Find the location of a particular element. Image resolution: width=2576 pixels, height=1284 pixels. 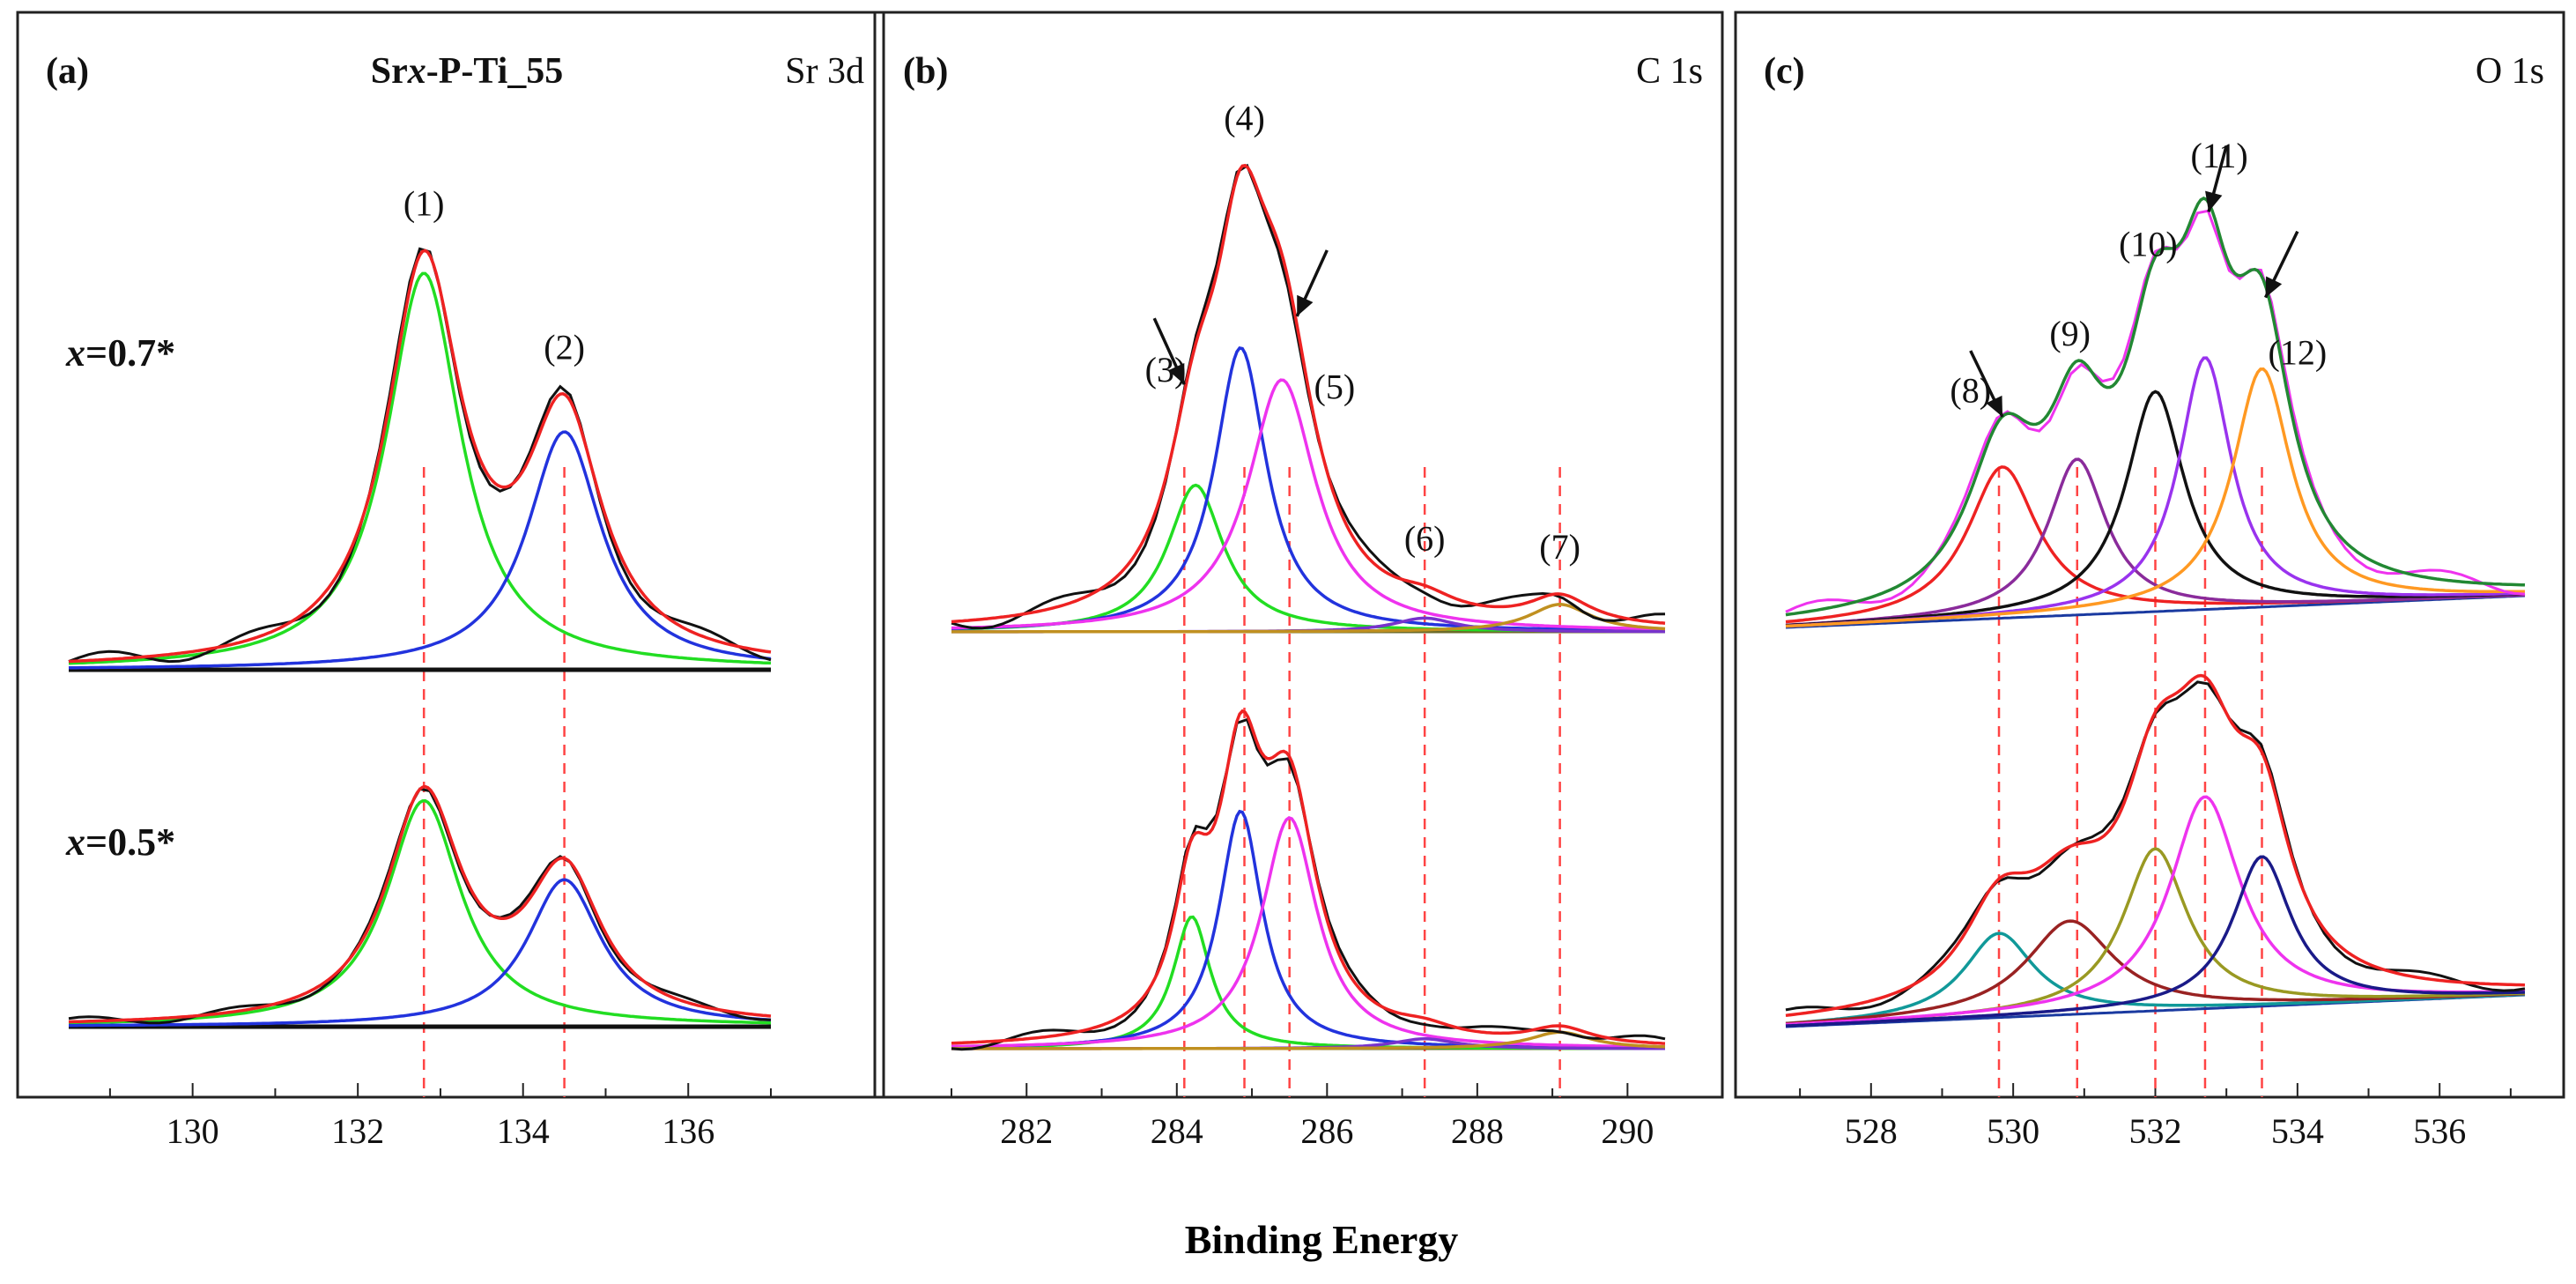

x-tick-label: 136 is located at coordinates (688, 1131).